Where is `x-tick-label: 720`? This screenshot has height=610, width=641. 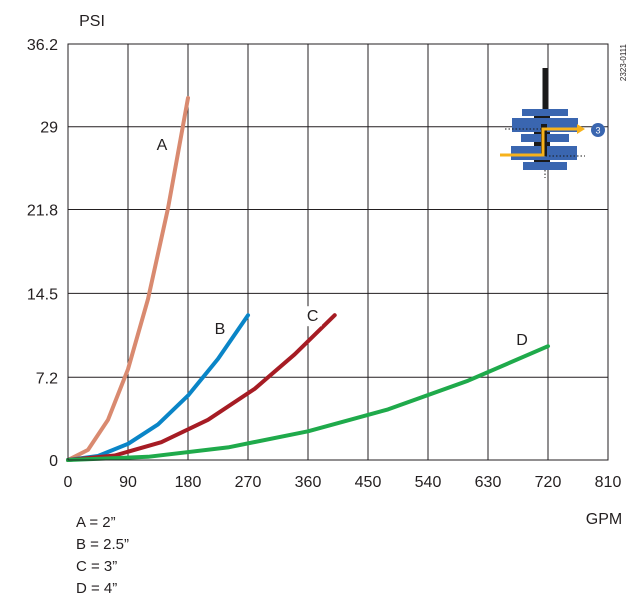
x-tick-label: 720 is located at coordinates (548, 482).